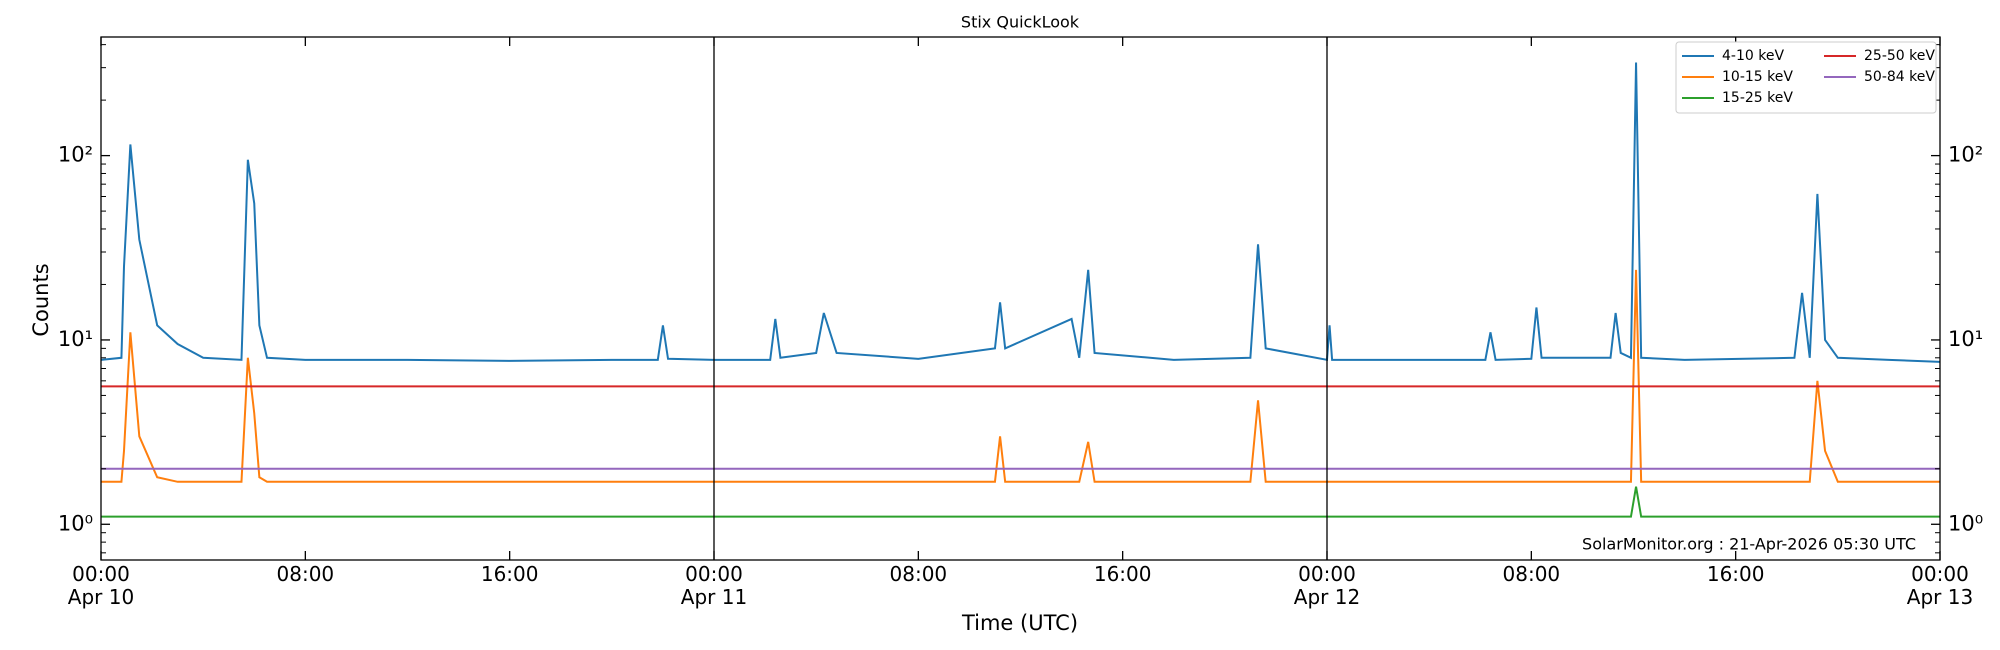  Describe the element at coordinates (1965, 155) in the screenshot. I see `y-tick-label-right: 10²` at that location.